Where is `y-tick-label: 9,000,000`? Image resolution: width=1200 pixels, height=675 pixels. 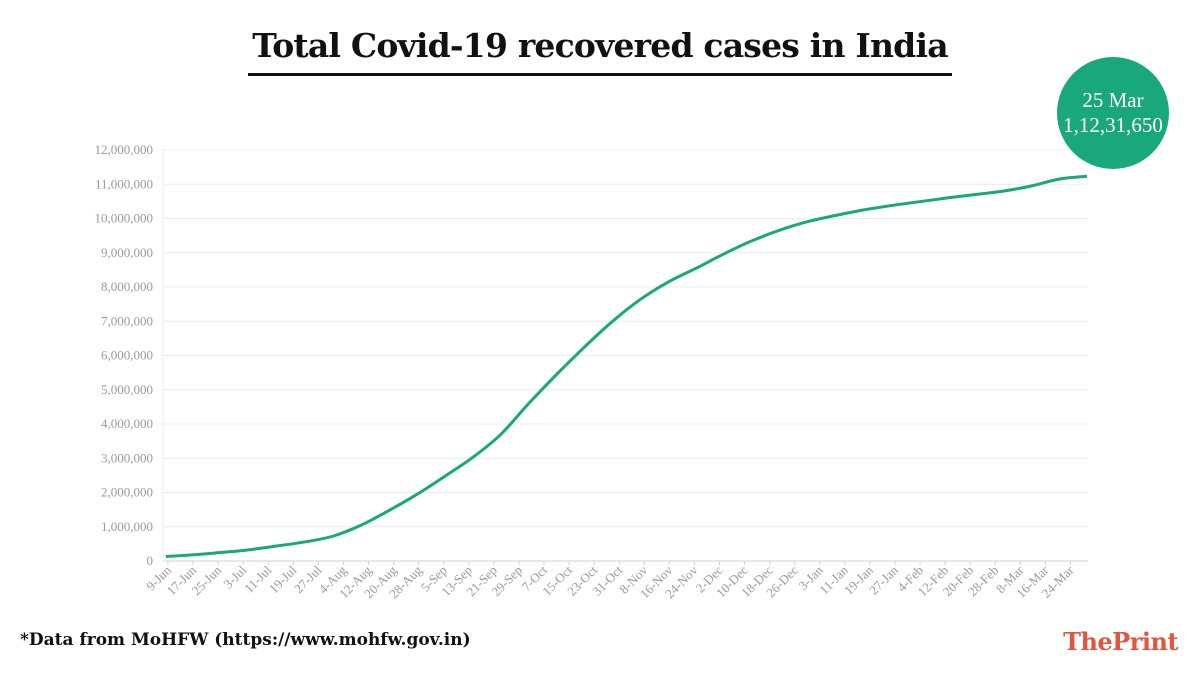
y-tick-label: 9,000,000 is located at coordinates (127, 252).